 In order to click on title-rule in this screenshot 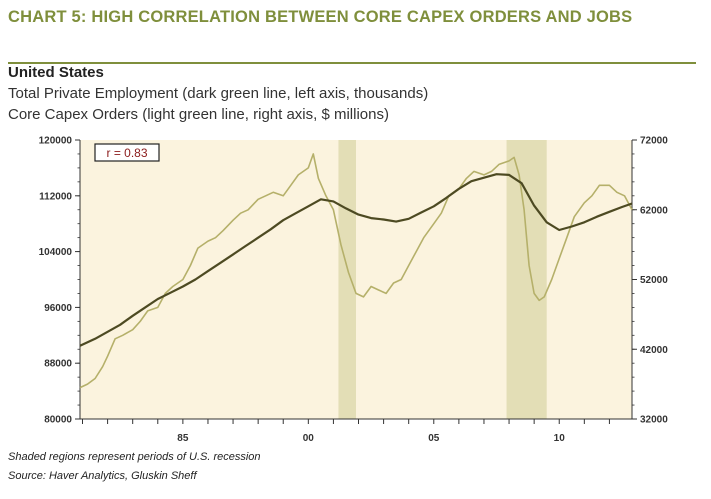, I will do `click(352, 63)`.